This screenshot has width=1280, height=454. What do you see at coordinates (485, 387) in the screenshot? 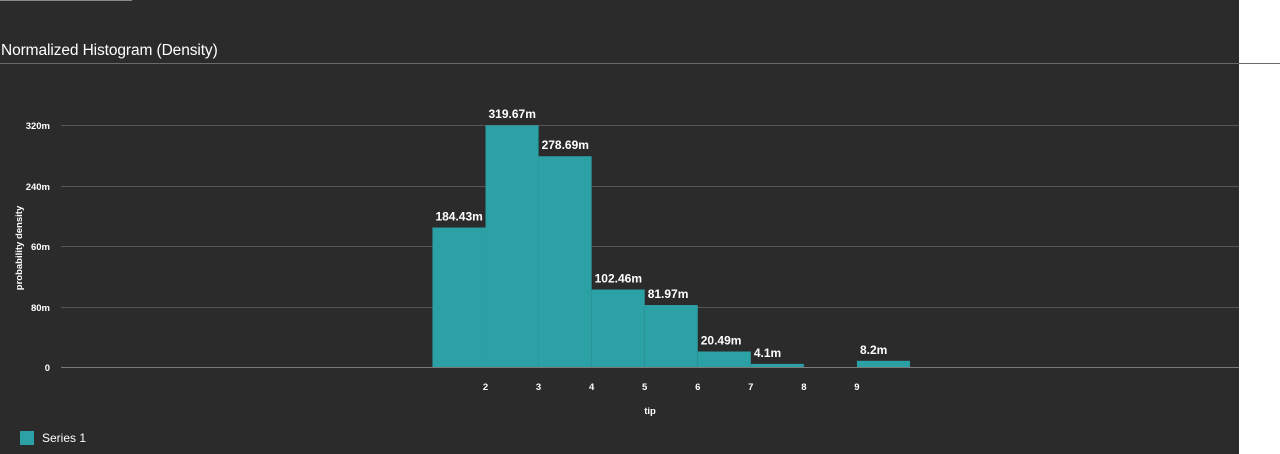
I see `x-tick-label: 2` at bounding box center [485, 387].